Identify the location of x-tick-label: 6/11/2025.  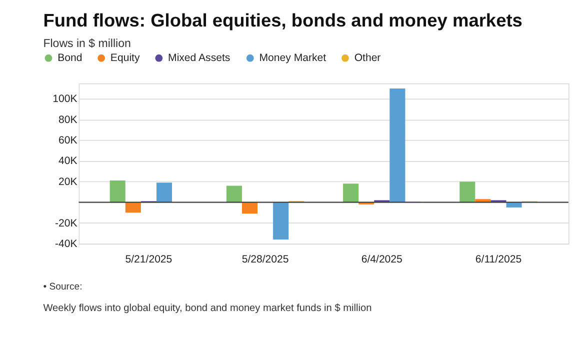
(498, 259).